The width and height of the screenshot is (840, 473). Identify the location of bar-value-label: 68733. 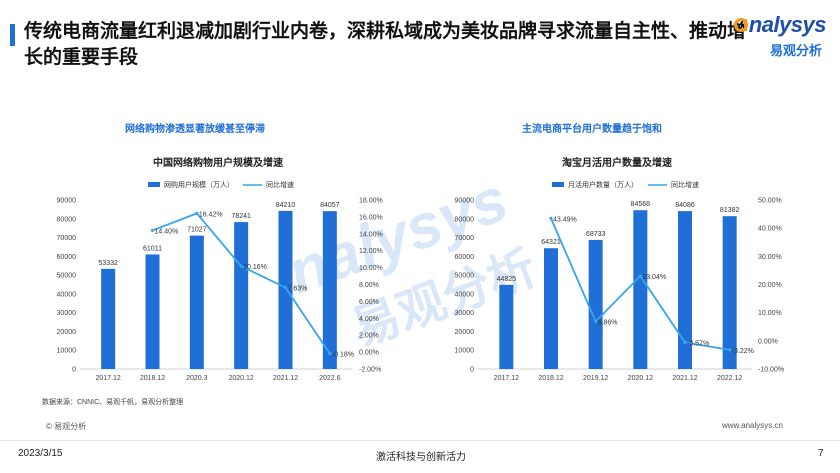
(596, 234).